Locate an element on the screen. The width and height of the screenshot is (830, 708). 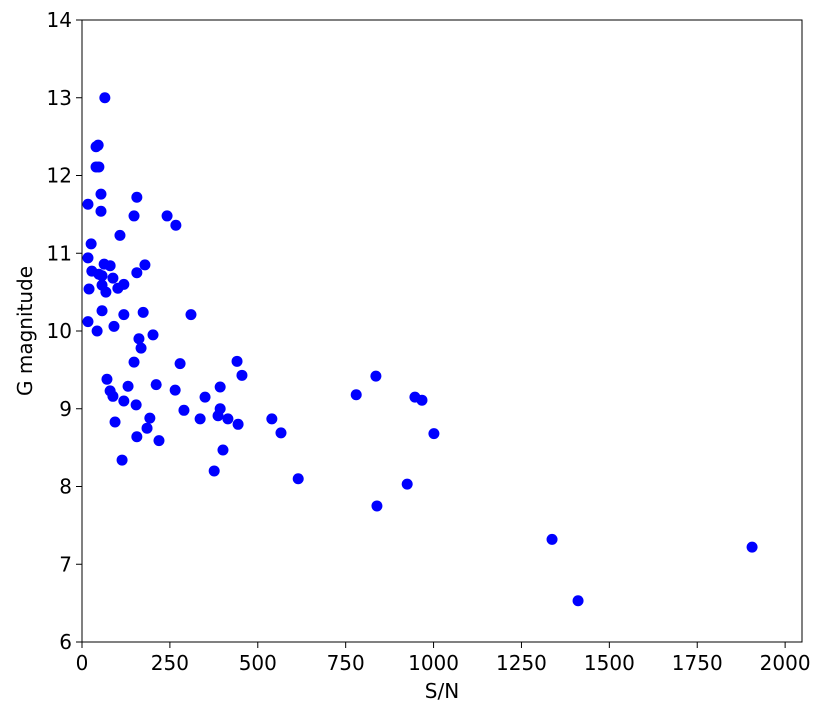
x-tick-label: 2000 is located at coordinates (785, 663).